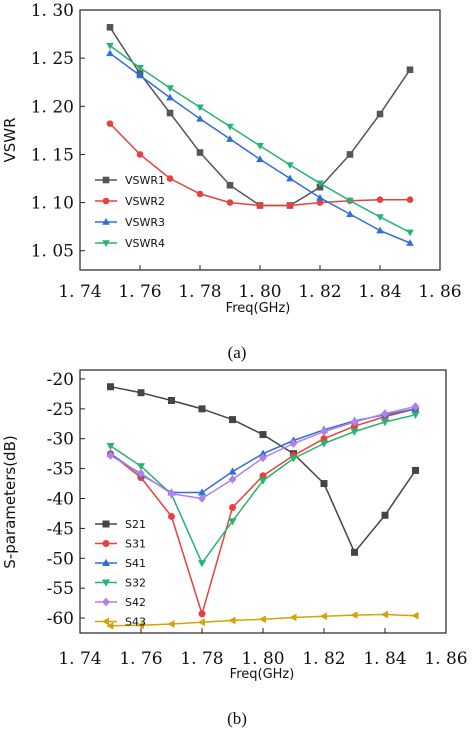 The width and height of the screenshot is (474, 733). What do you see at coordinates (135, 524) in the screenshot?
I see `legend-label-s21: S21` at bounding box center [135, 524].